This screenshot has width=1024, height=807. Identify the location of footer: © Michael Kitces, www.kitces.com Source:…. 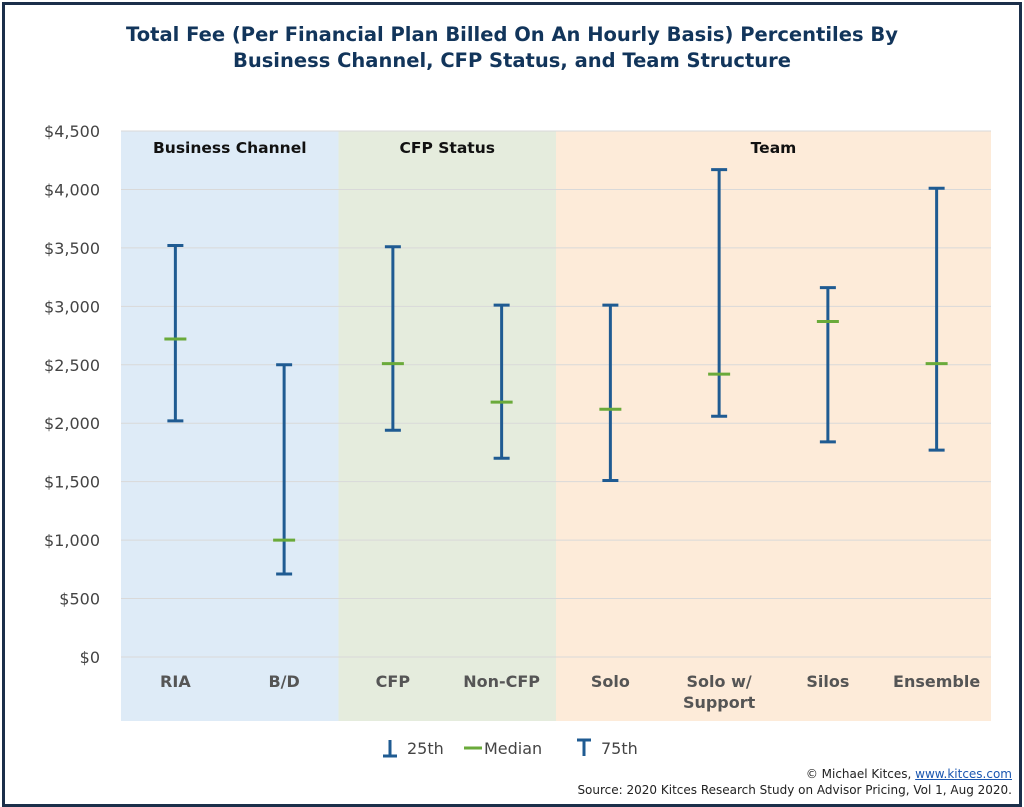
(794, 782).